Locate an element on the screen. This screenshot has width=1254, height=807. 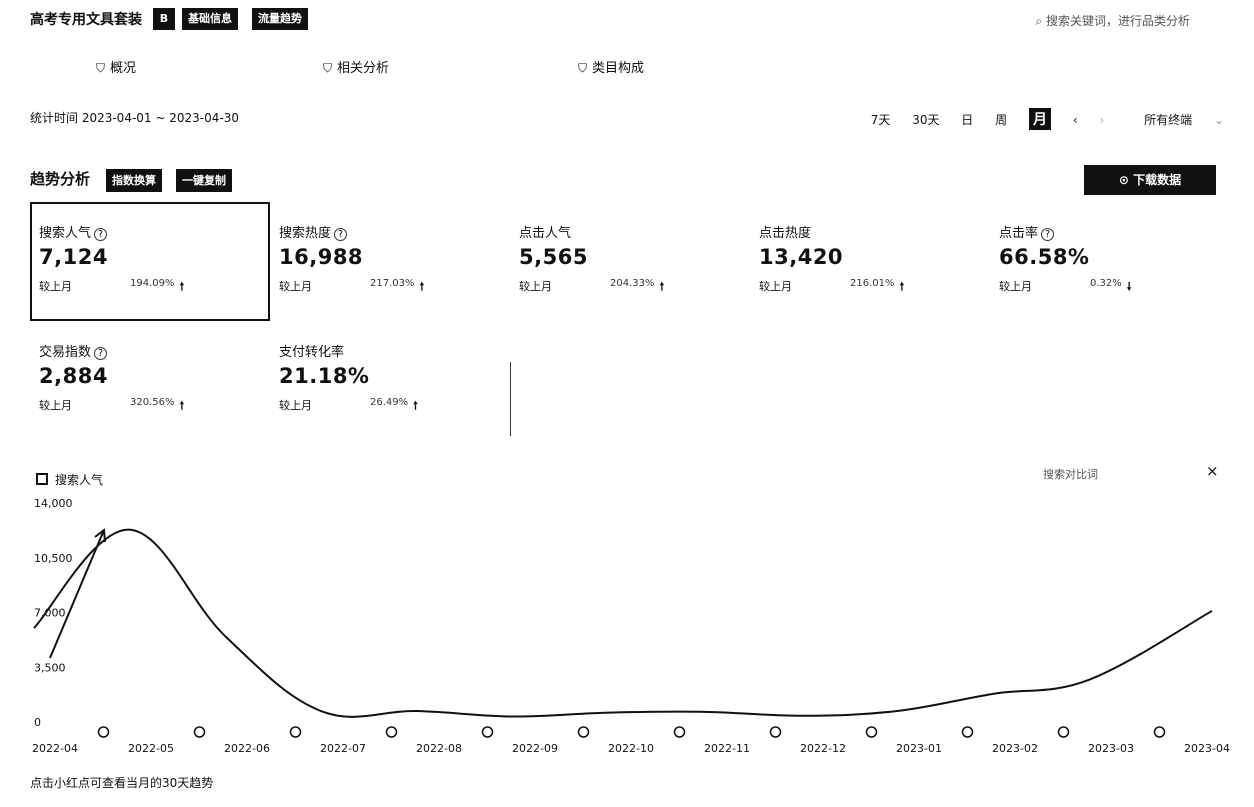
period-month: 月 is located at coordinates (1039, 119).